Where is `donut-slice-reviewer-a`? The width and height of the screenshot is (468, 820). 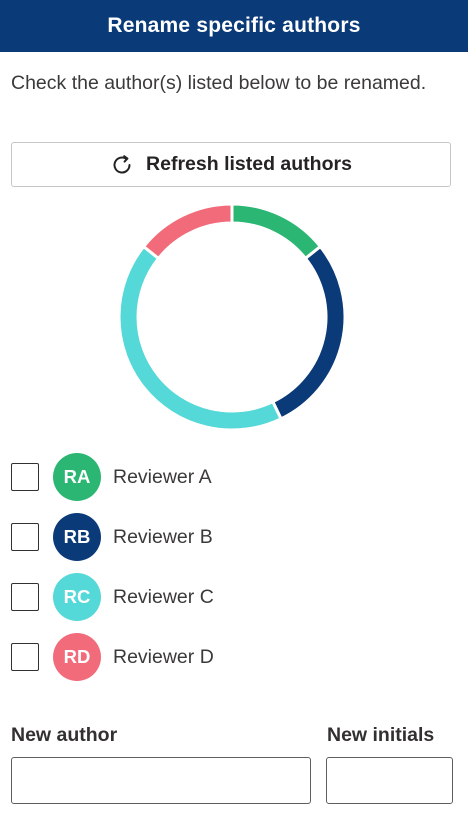 donut-slice-reviewer-a is located at coordinates (276, 232).